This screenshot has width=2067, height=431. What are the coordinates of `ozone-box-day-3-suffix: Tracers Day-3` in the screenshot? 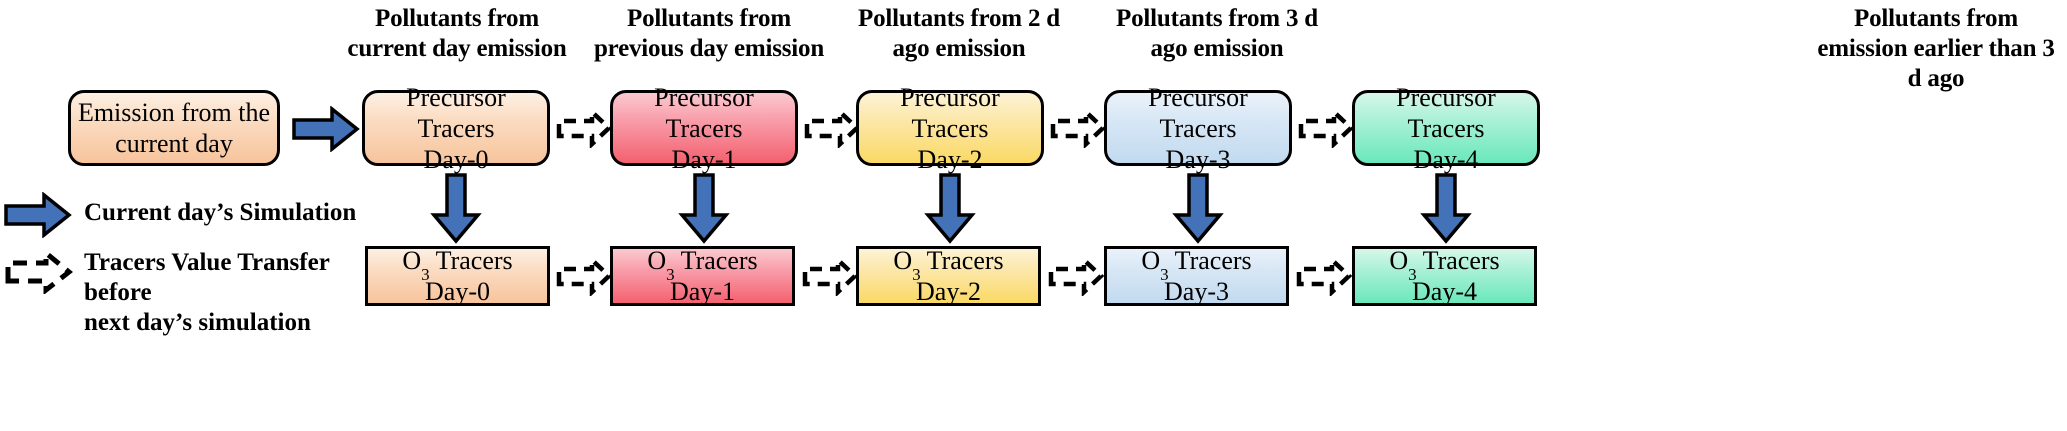 It's located at (1208, 276).